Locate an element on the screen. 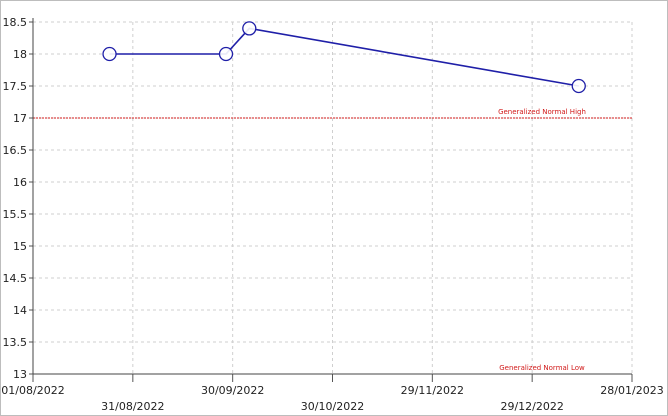  y-tick-label: 13.5 is located at coordinates (15, 342).